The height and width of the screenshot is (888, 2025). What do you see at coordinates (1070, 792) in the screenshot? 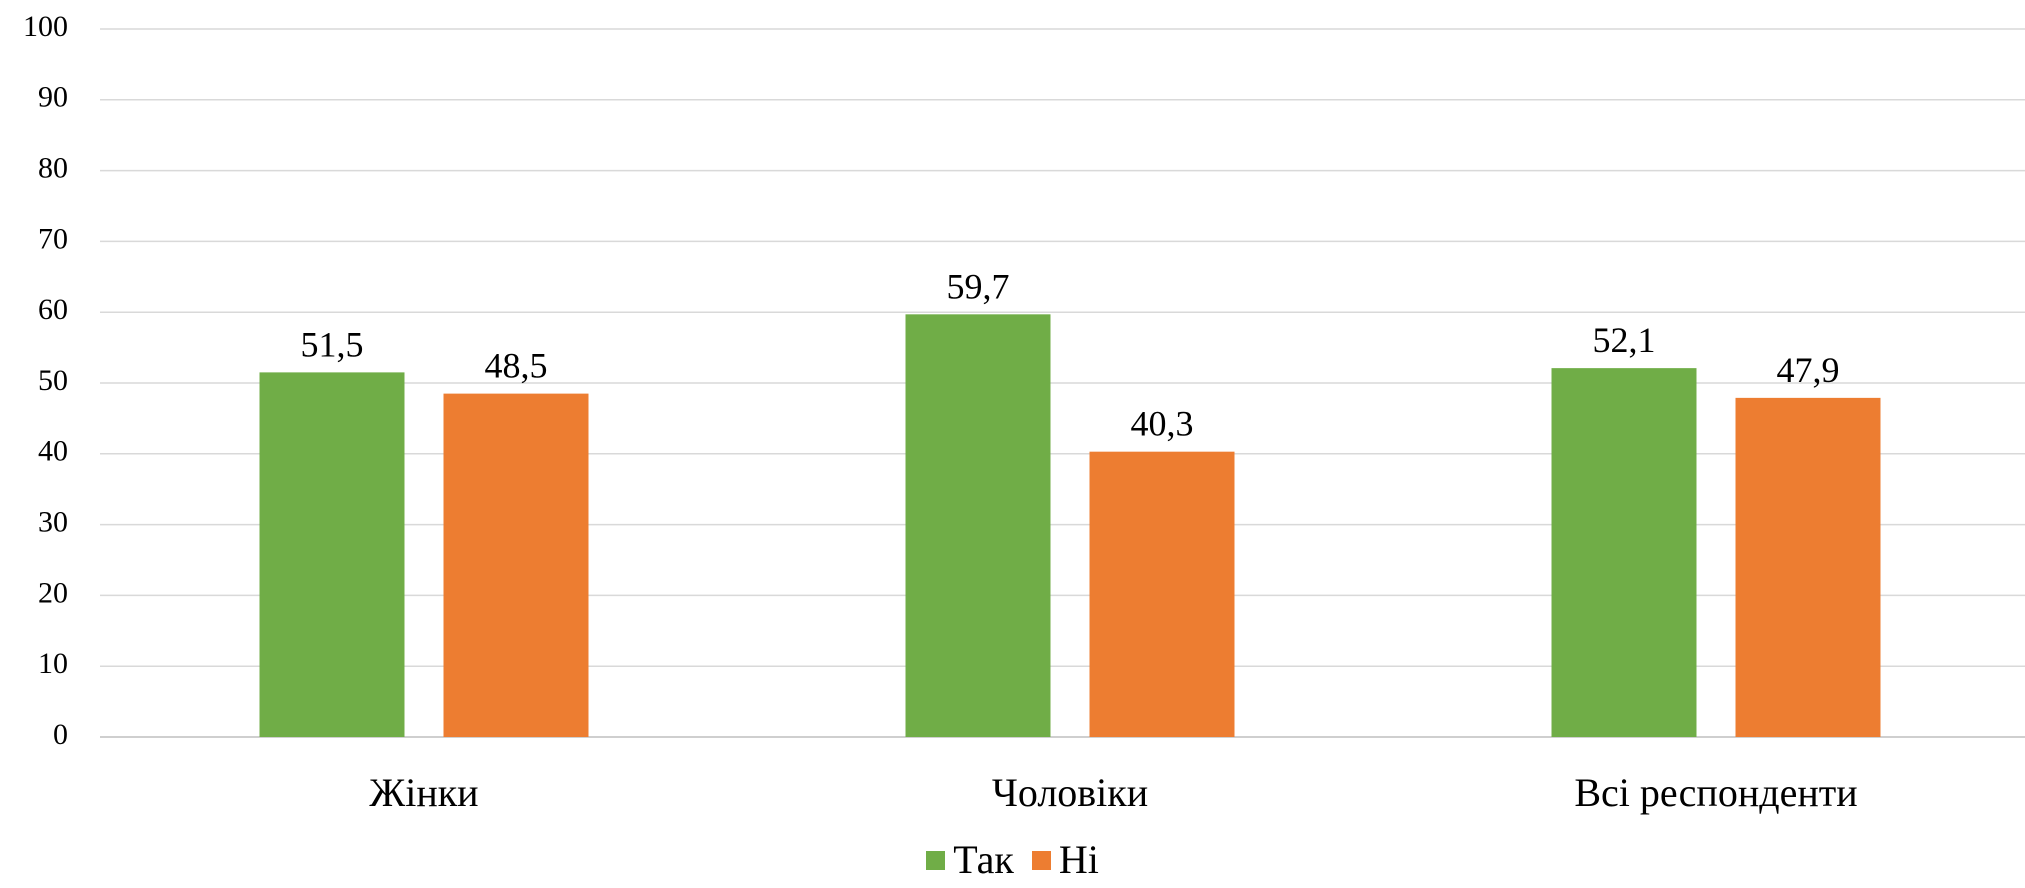
I see `x-tick-label: Чоловіки` at bounding box center [1070, 792].